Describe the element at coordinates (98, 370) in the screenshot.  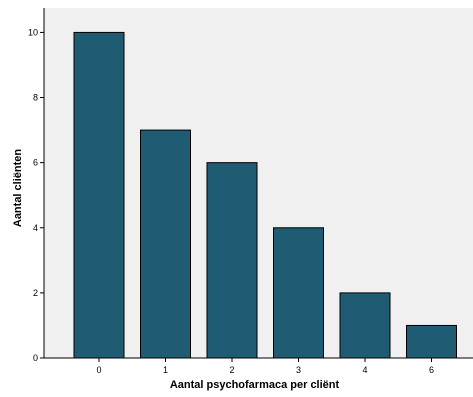
I see `x-tick-label: 0` at that location.